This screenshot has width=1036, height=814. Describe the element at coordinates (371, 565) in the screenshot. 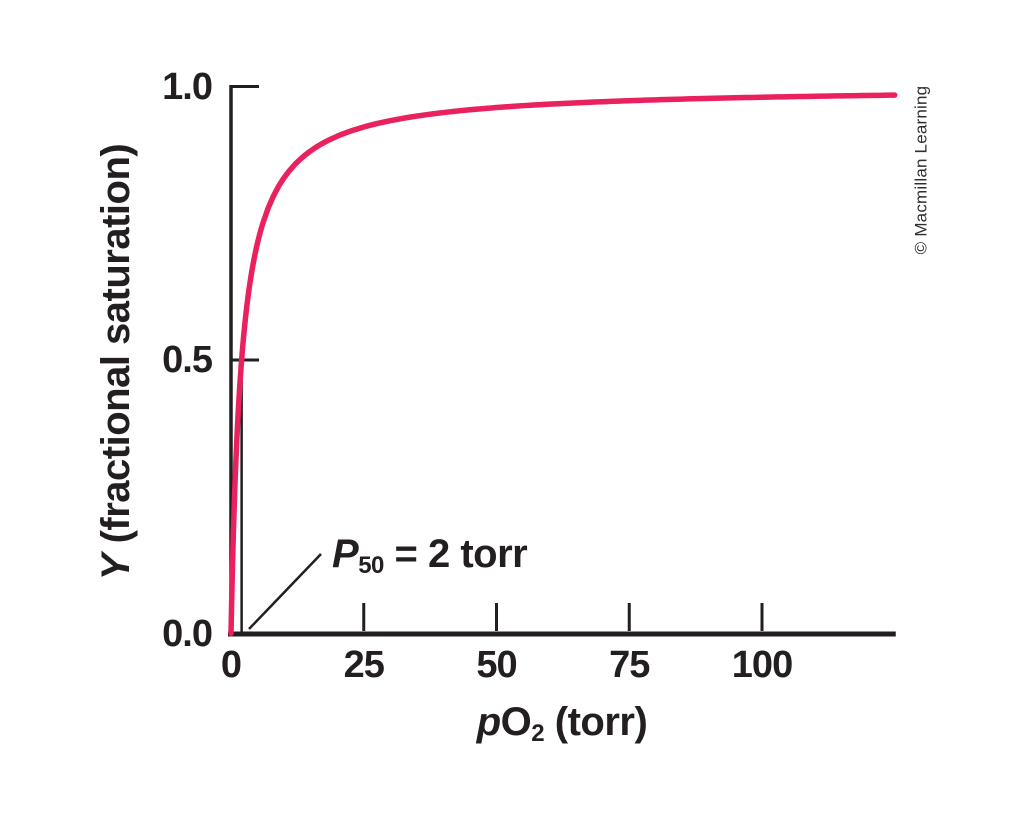

I see `p50-annotation-subscript: 50` at that location.